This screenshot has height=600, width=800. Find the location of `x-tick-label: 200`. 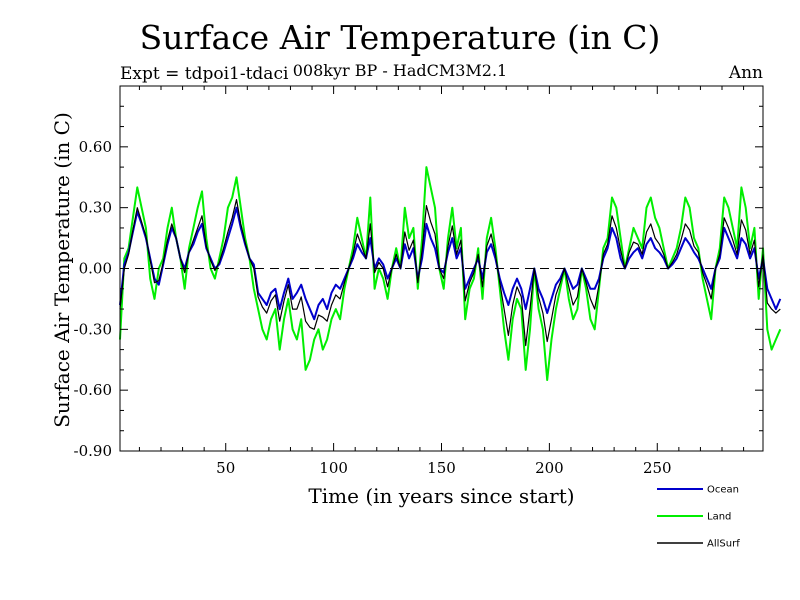

x-tick-label: 200 is located at coordinates (549, 468).